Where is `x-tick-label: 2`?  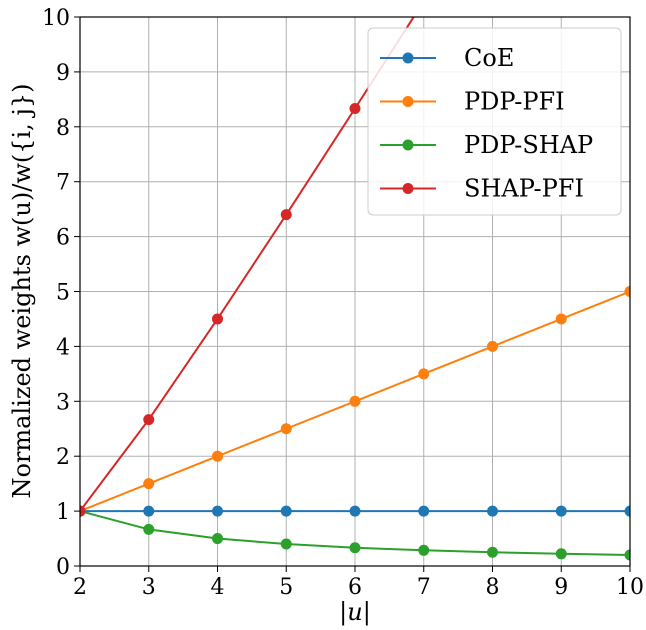 x-tick-label: 2 is located at coordinates (80, 587).